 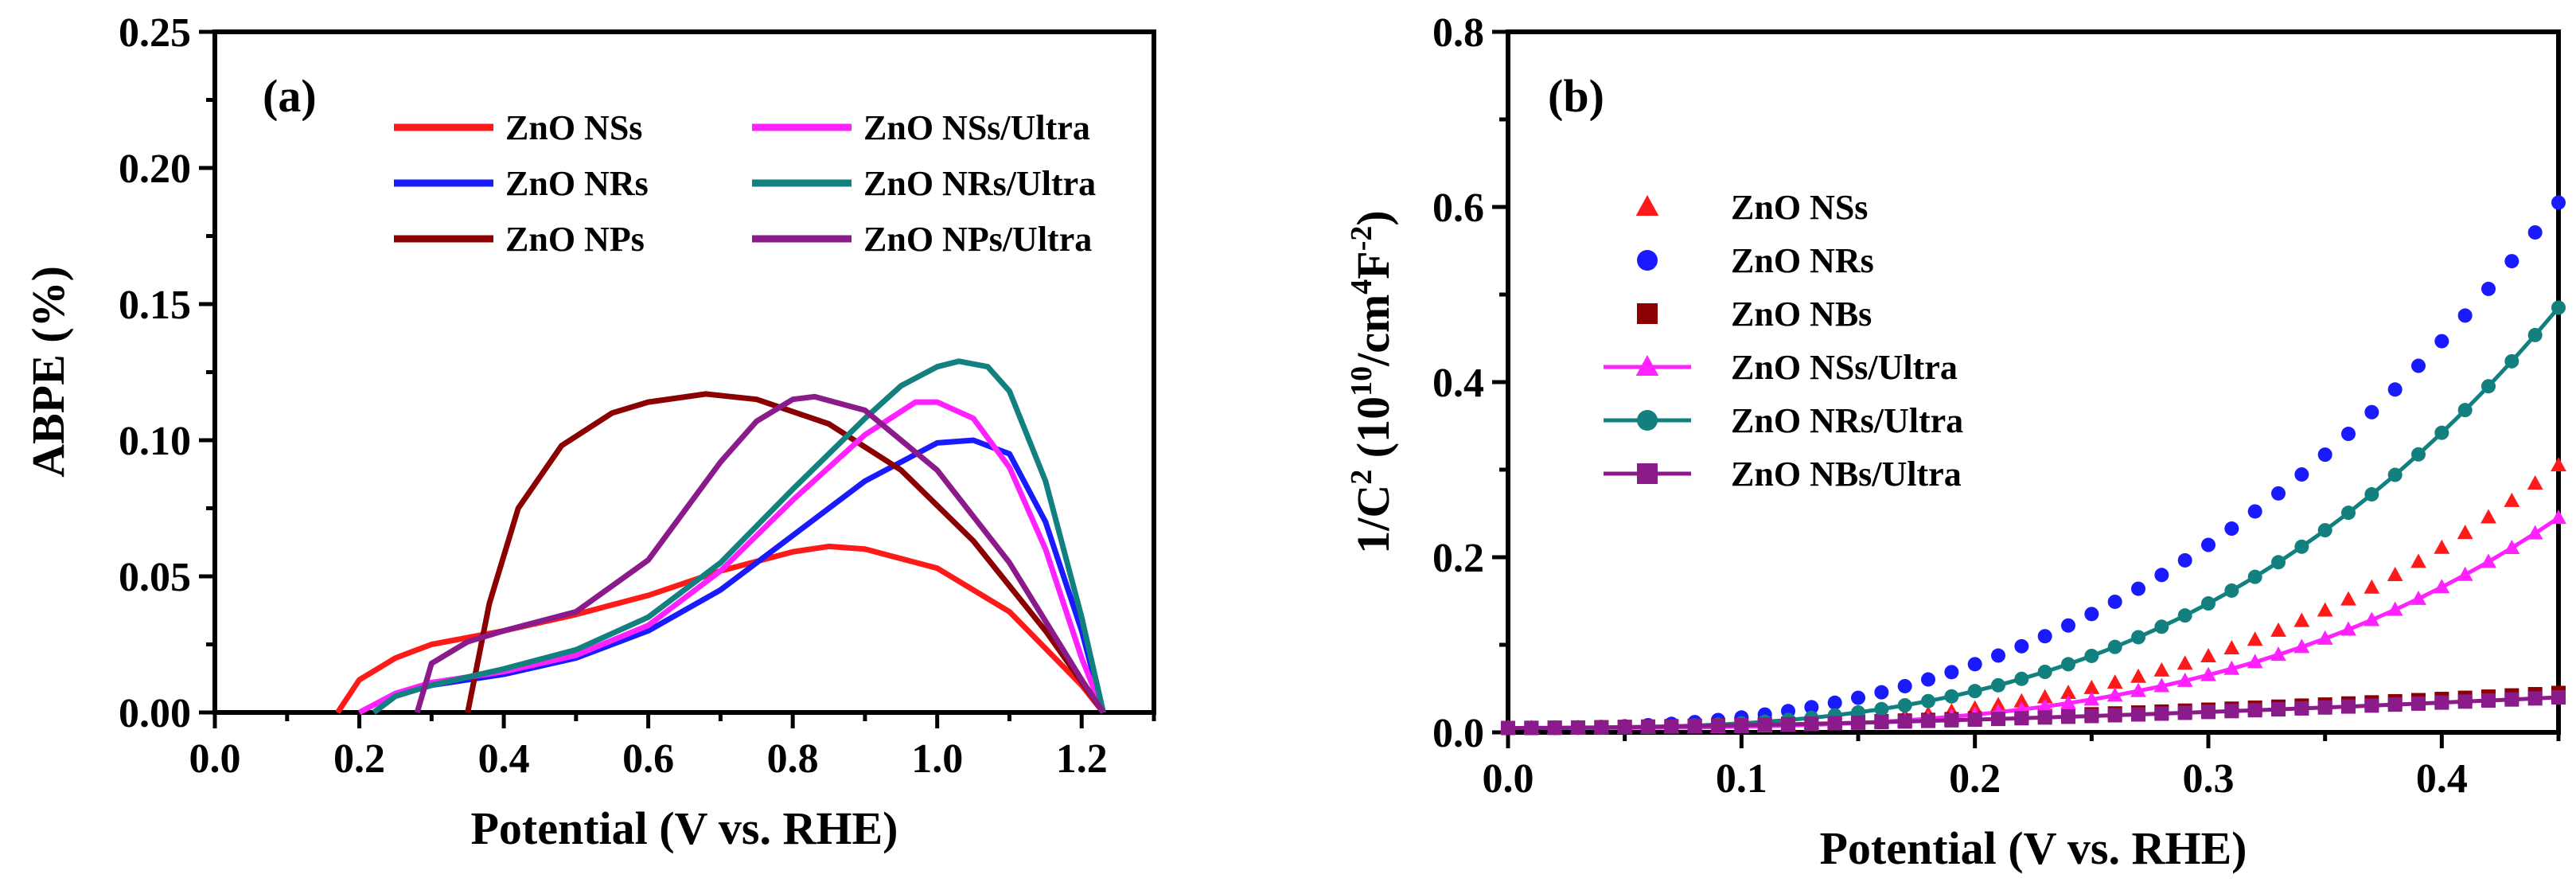 I want to click on panel-b-legend-label: ZnO NRs, so click(x=1802, y=260).